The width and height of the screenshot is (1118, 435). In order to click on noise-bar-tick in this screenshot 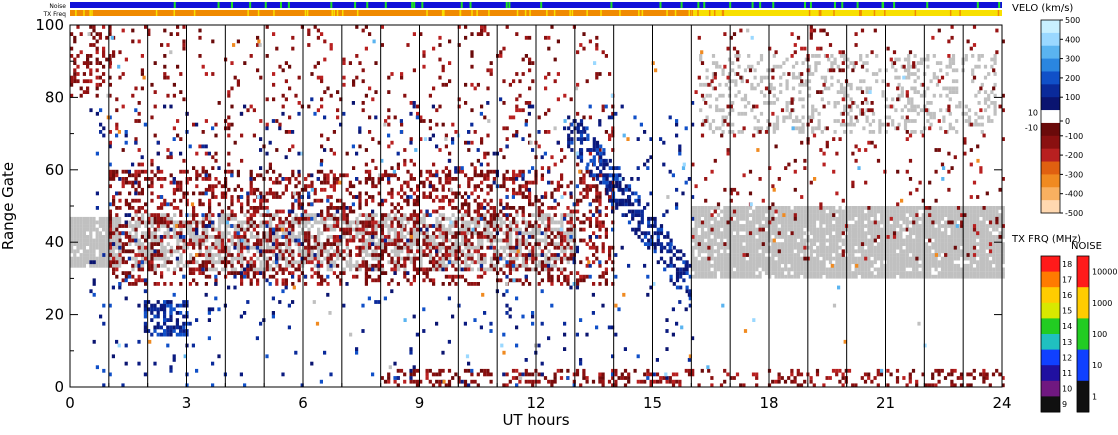, I will do `click(611, 5)`.